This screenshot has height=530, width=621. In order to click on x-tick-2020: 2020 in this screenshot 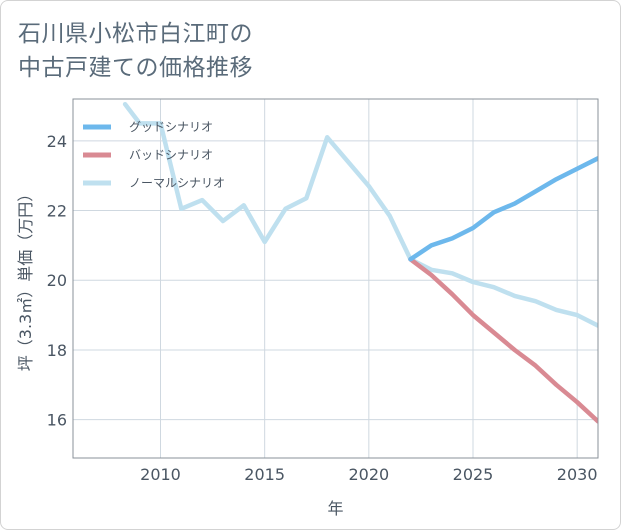, I will do `click(368, 474)`.